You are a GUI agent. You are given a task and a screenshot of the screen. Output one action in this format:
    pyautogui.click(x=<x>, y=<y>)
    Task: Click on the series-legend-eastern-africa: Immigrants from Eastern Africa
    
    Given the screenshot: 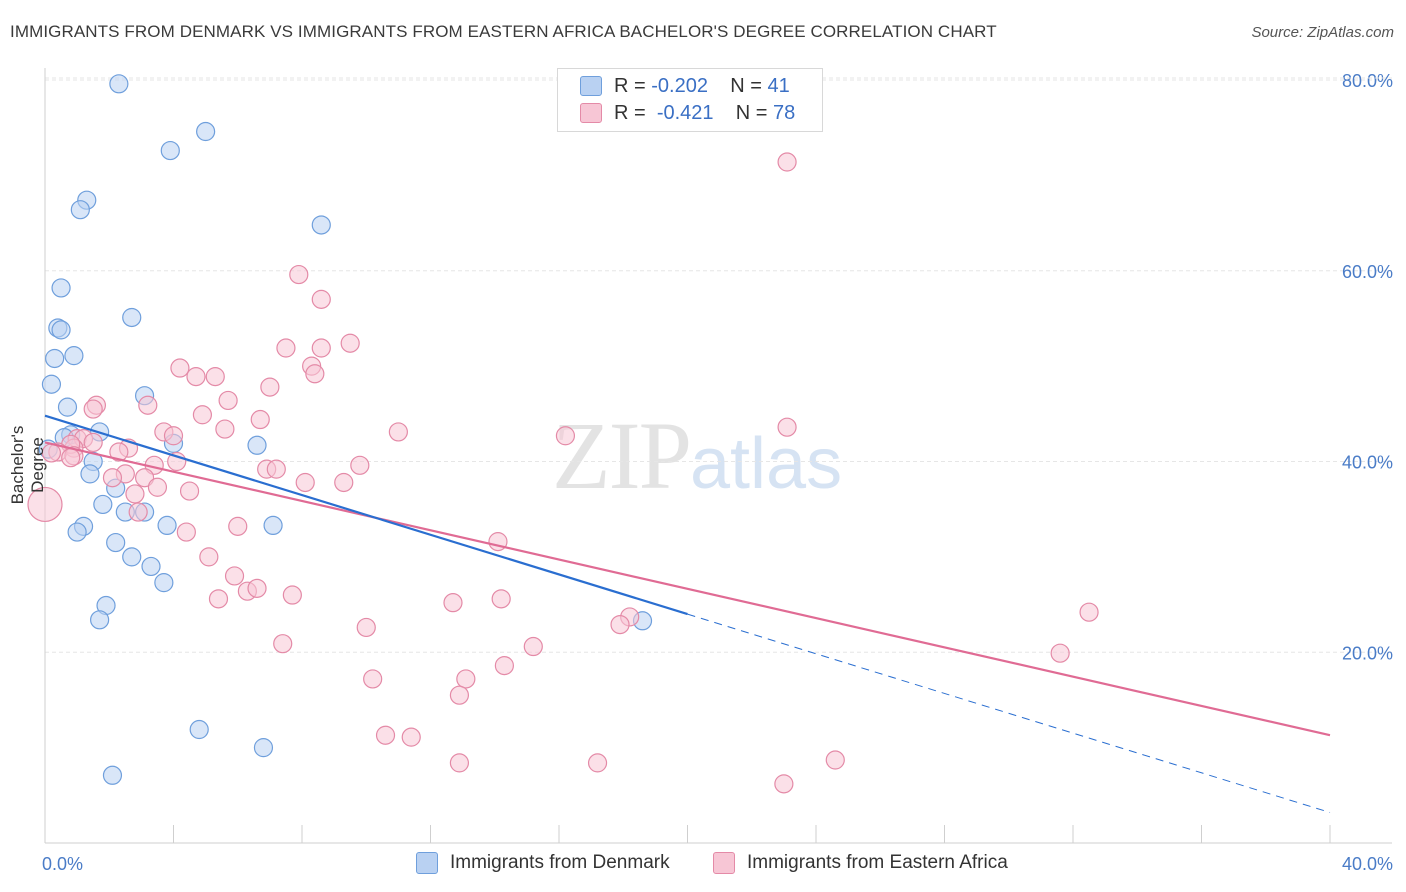 What is the action you would take?
    pyautogui.click(x=860, y=863)
    